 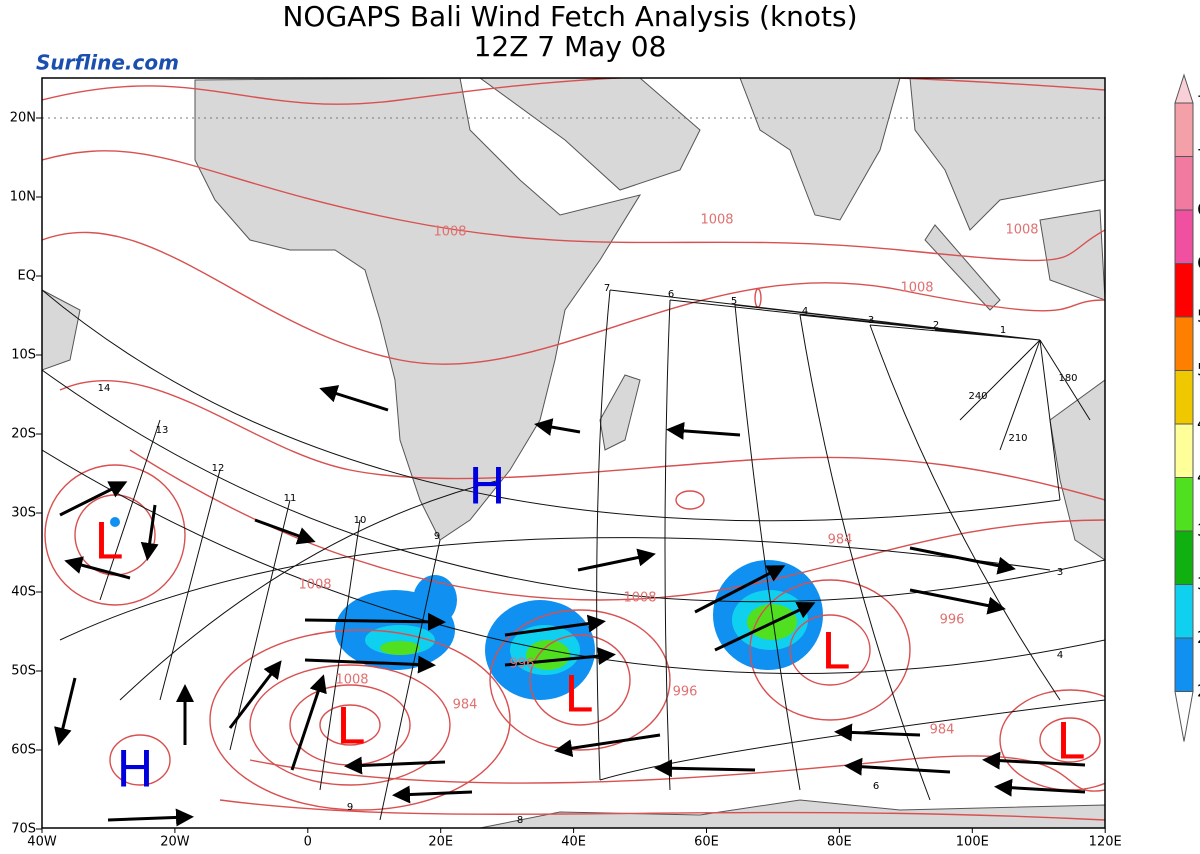 What do you see at coordinates (1198, 103) in the screenshot?
I see `colorbar-label: 75` at bounding box center [1198, 103].